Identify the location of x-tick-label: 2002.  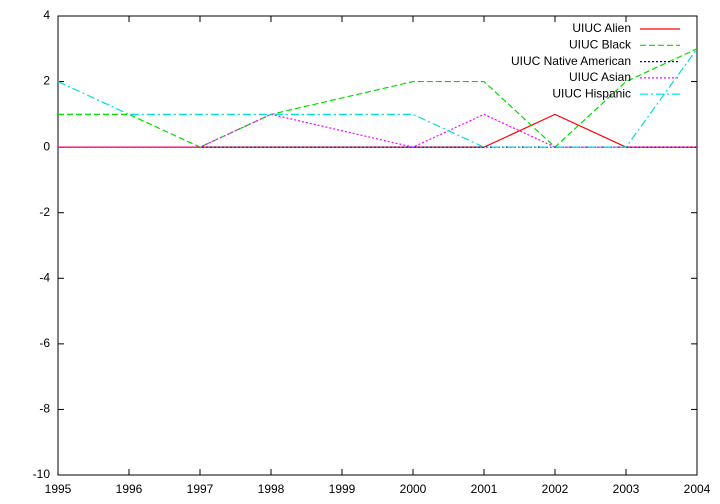
(555, 489).